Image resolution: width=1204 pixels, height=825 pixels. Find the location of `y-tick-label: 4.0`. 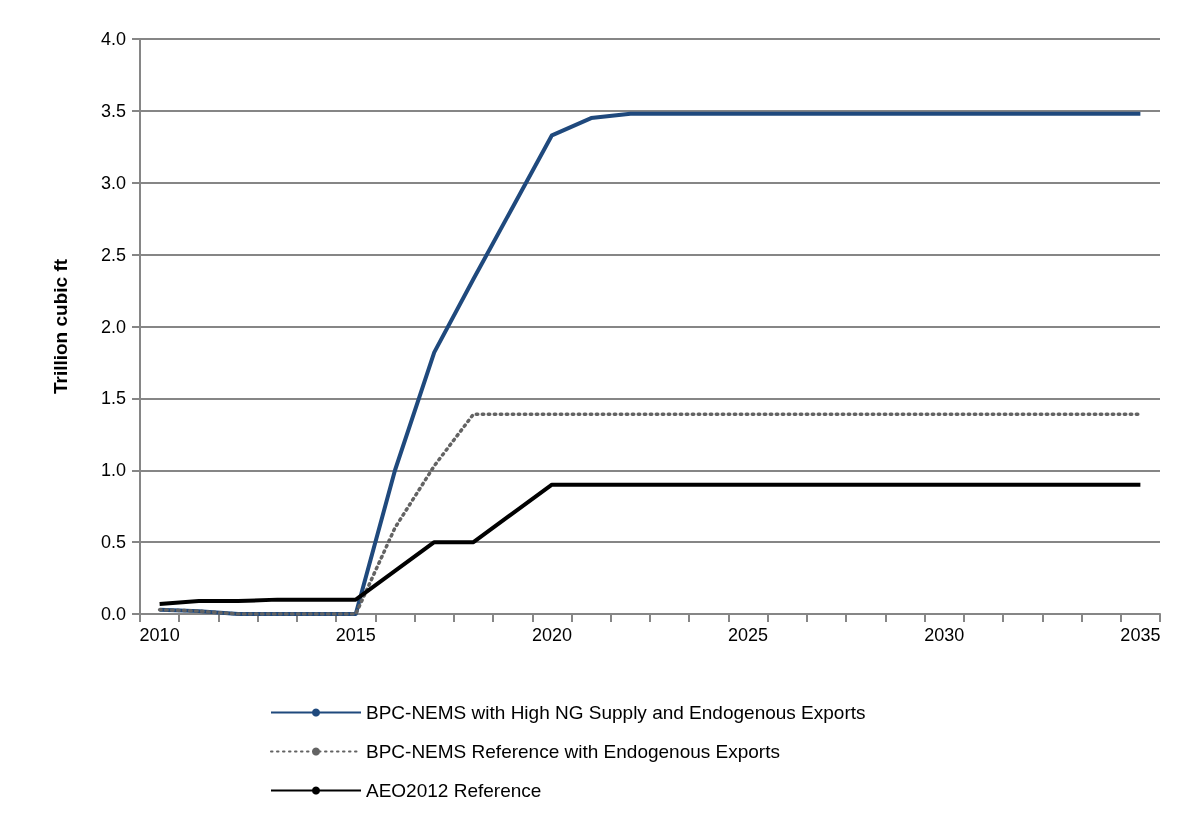

y-tick-label: 4.0 is located at coordinates (113, 39).